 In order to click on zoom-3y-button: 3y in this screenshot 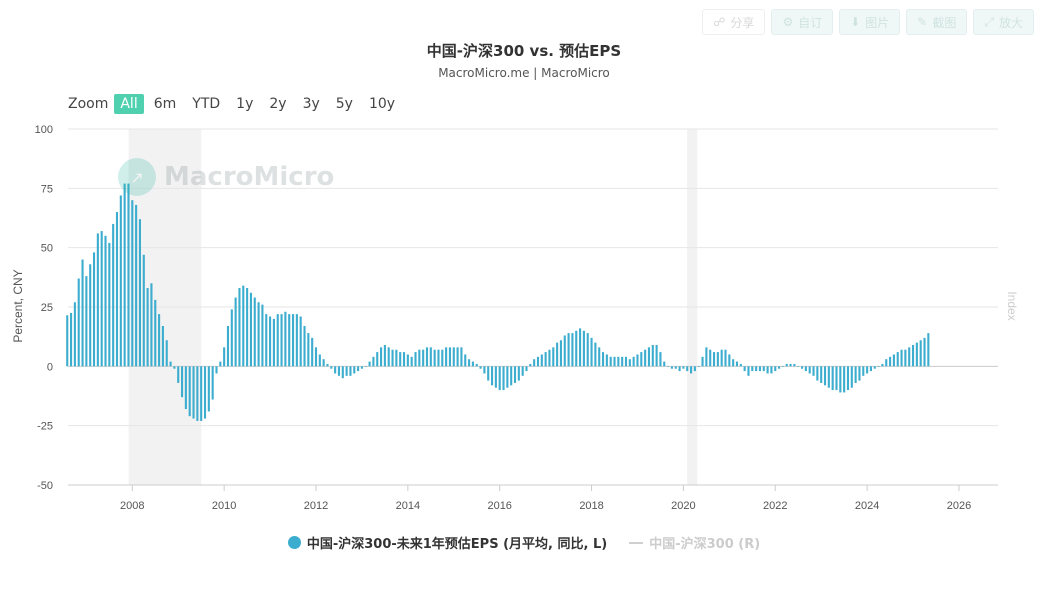, I will do `click(311, 104)`.